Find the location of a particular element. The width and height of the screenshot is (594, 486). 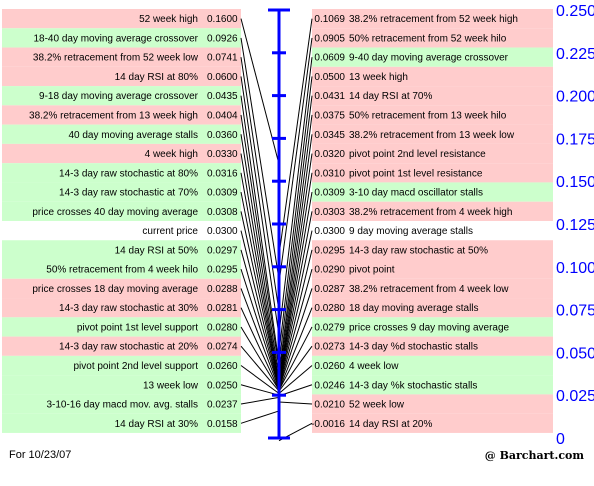

left-row-value: 0.0158 is located at coordinates (222, 424).